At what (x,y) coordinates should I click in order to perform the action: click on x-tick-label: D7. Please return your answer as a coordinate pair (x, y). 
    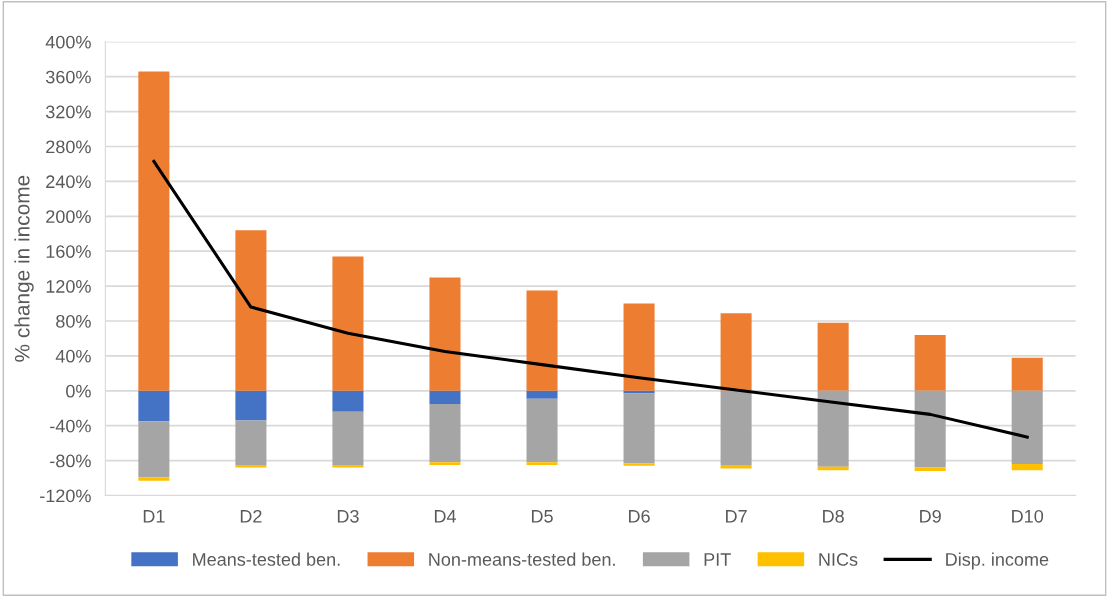
    Looking at the image, I should click on (736, 516).